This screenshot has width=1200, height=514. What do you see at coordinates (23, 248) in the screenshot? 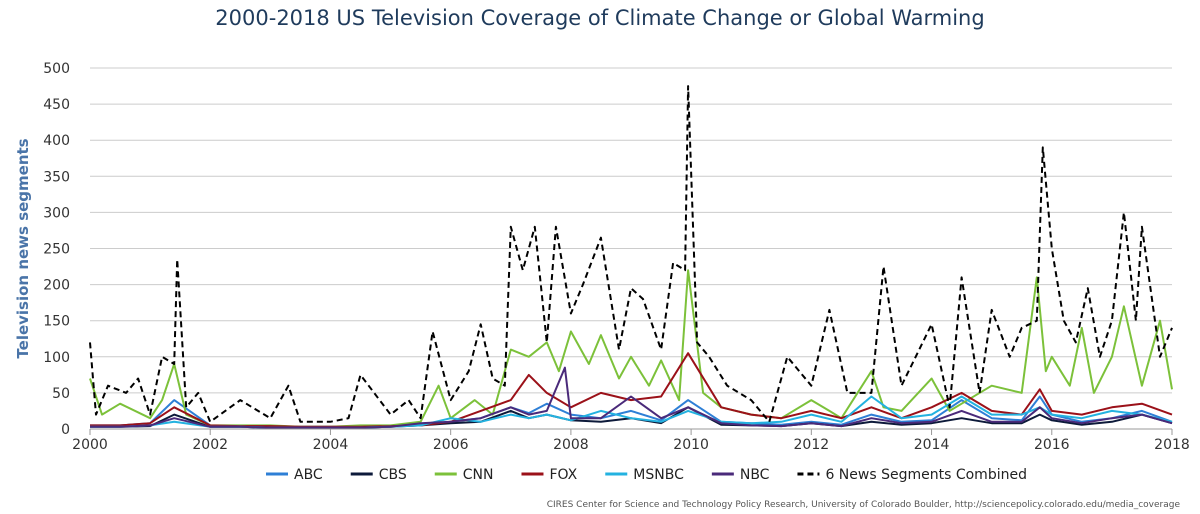
I see `y-axis-label: Television news segments` at bounding box center [23, 248].